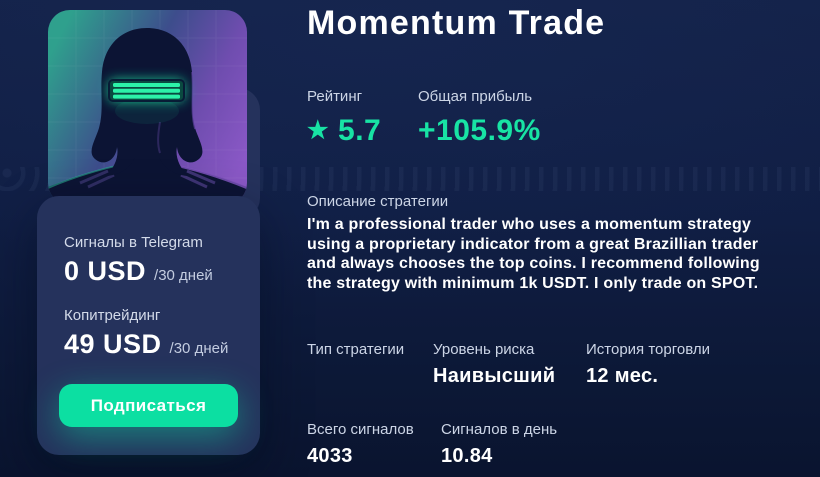 The height and width of the screenshot is (477, 820). I want to click on stat-value: Наивысший, so click(494, 376).